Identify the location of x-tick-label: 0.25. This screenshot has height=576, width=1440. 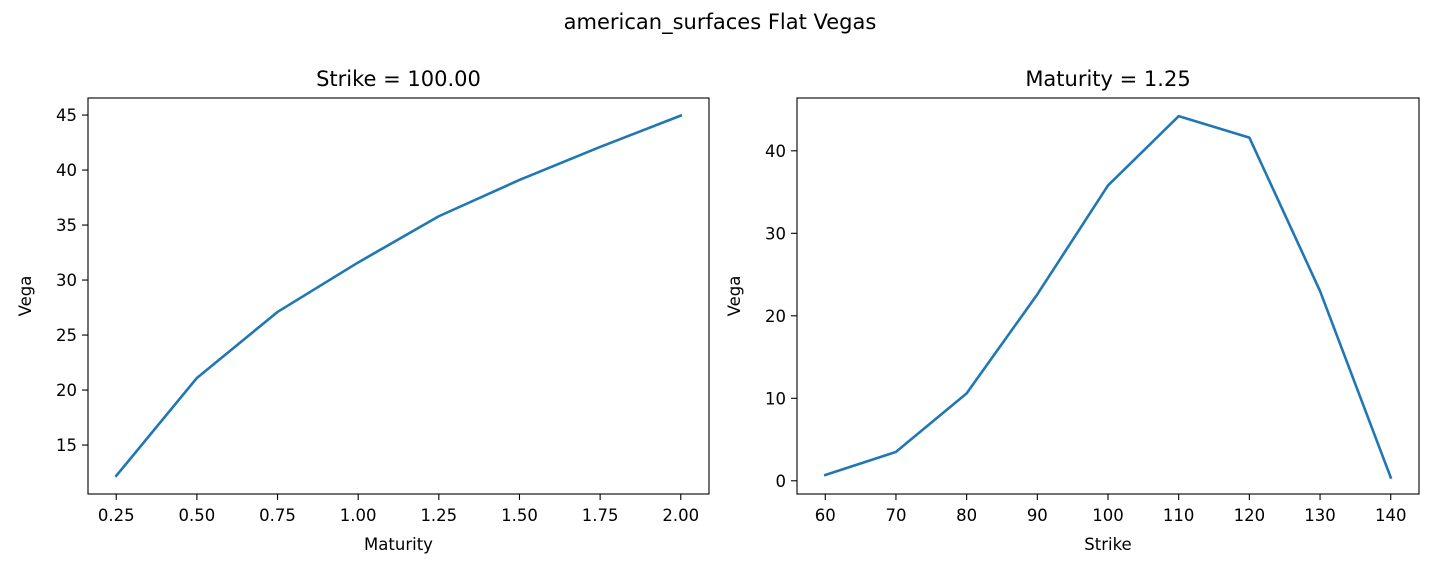
(116, 515).